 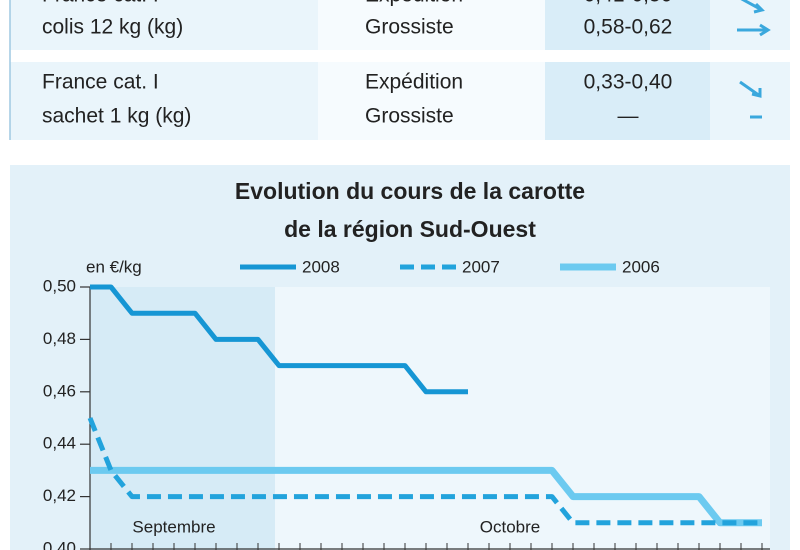 I want to click on x-tick-label: Septembre, so click(x=173, y=526).